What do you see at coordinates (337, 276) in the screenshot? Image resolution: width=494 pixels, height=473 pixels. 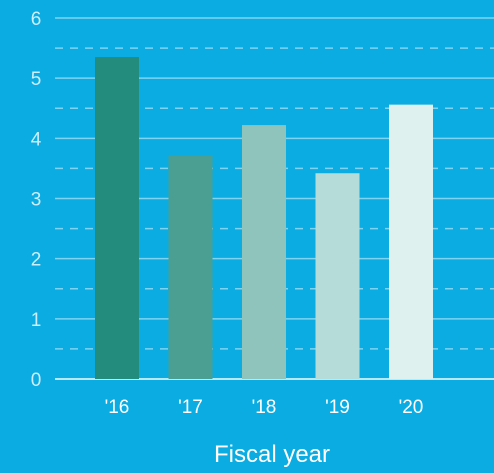 I see `bar-fy19` at bounding box center [337, 276].